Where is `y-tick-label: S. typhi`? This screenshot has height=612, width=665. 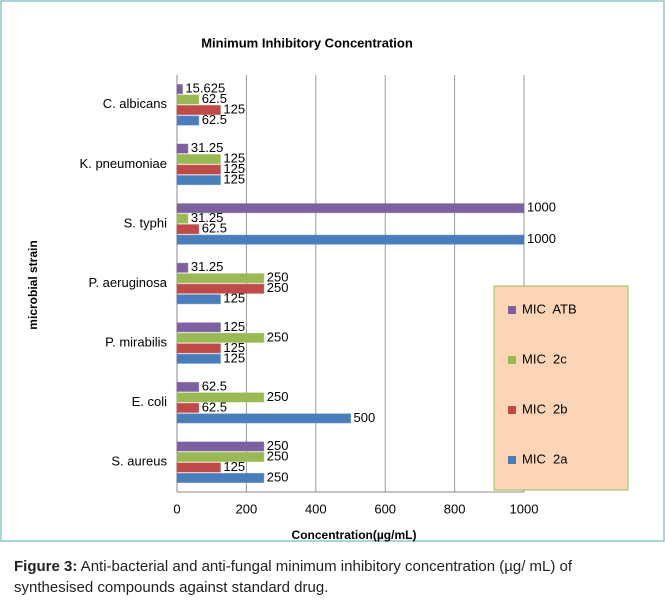
y-tick-label: S. typhi is located at coordinates (145, 222).